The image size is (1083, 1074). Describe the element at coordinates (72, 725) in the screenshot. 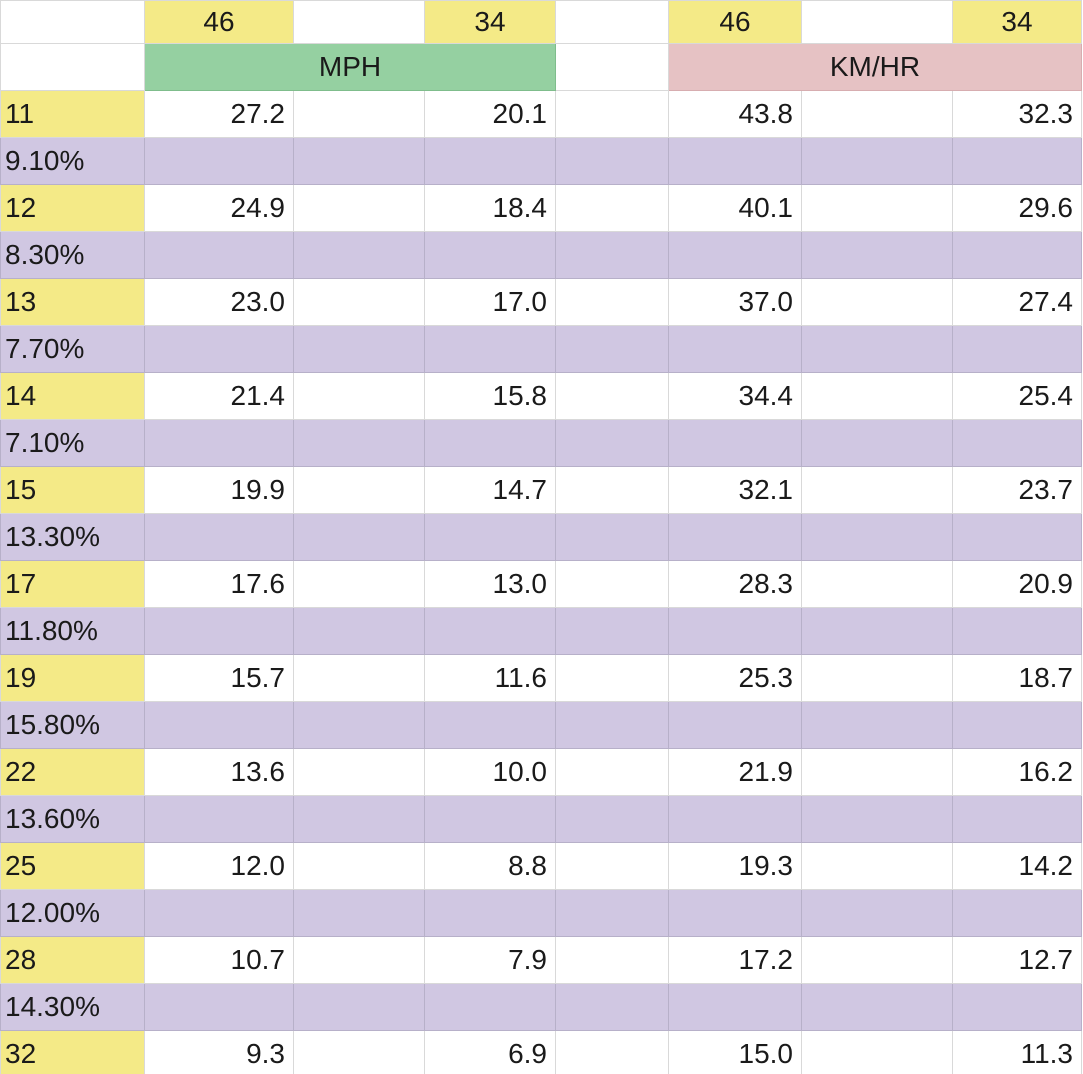

I see `step-percent-cell: 15.80%` at that location.